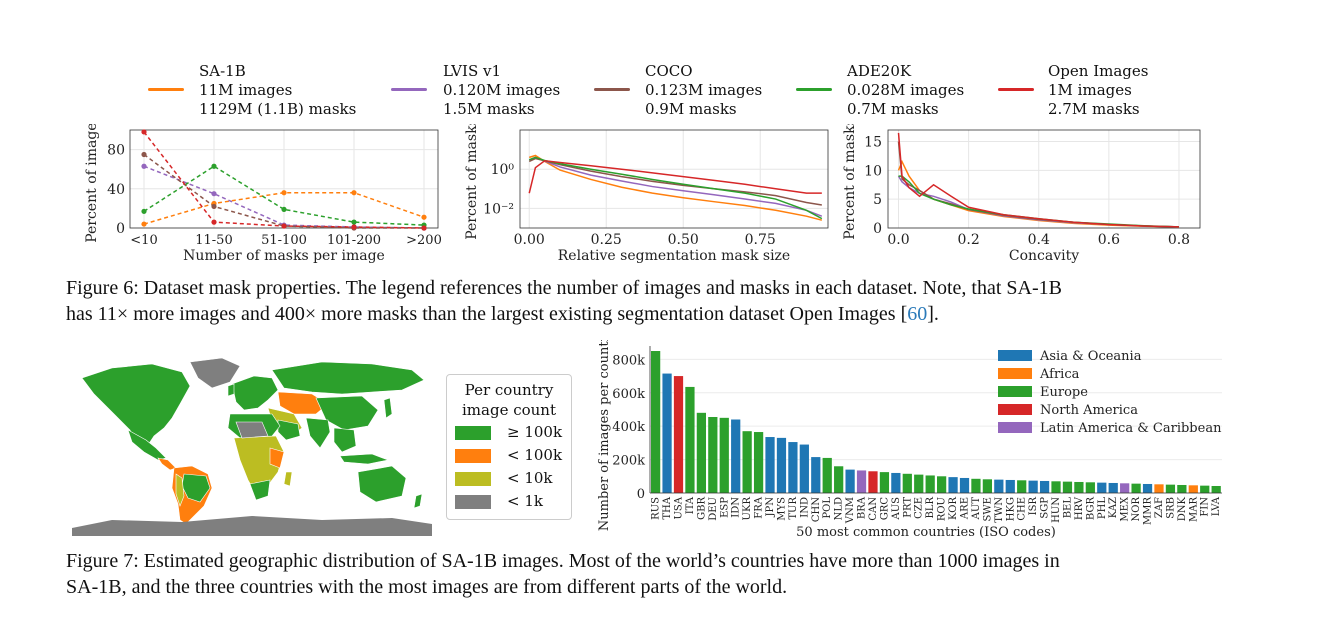  What do you see at coordinates (1010, 509) in the screenshot?
I see `x-tick-label: HKG` at bounding box center [1010, 509].